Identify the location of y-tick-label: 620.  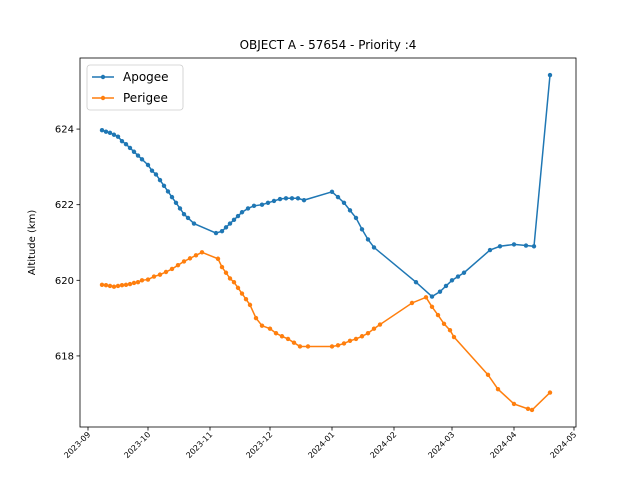
(64, 281).